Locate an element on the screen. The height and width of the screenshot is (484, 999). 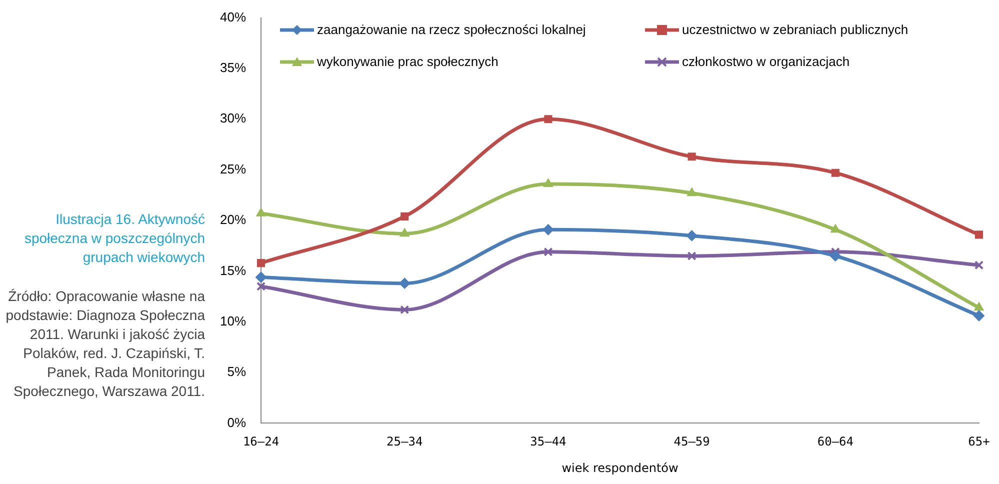
y-tick-label: 30% is located at coordinates (233, 118).